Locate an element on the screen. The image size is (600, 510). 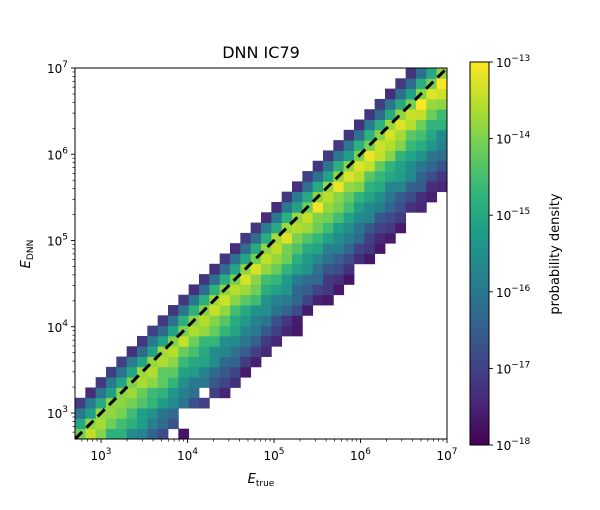
y-tick-label: 10⁵ is located at coordinates (57, 241).